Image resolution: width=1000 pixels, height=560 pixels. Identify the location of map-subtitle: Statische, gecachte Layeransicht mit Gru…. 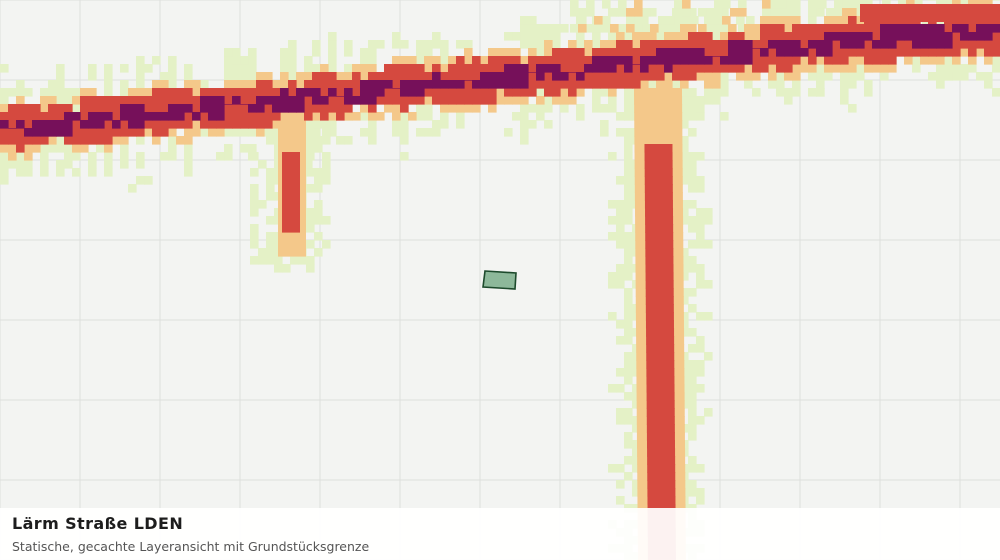
(191, 546).